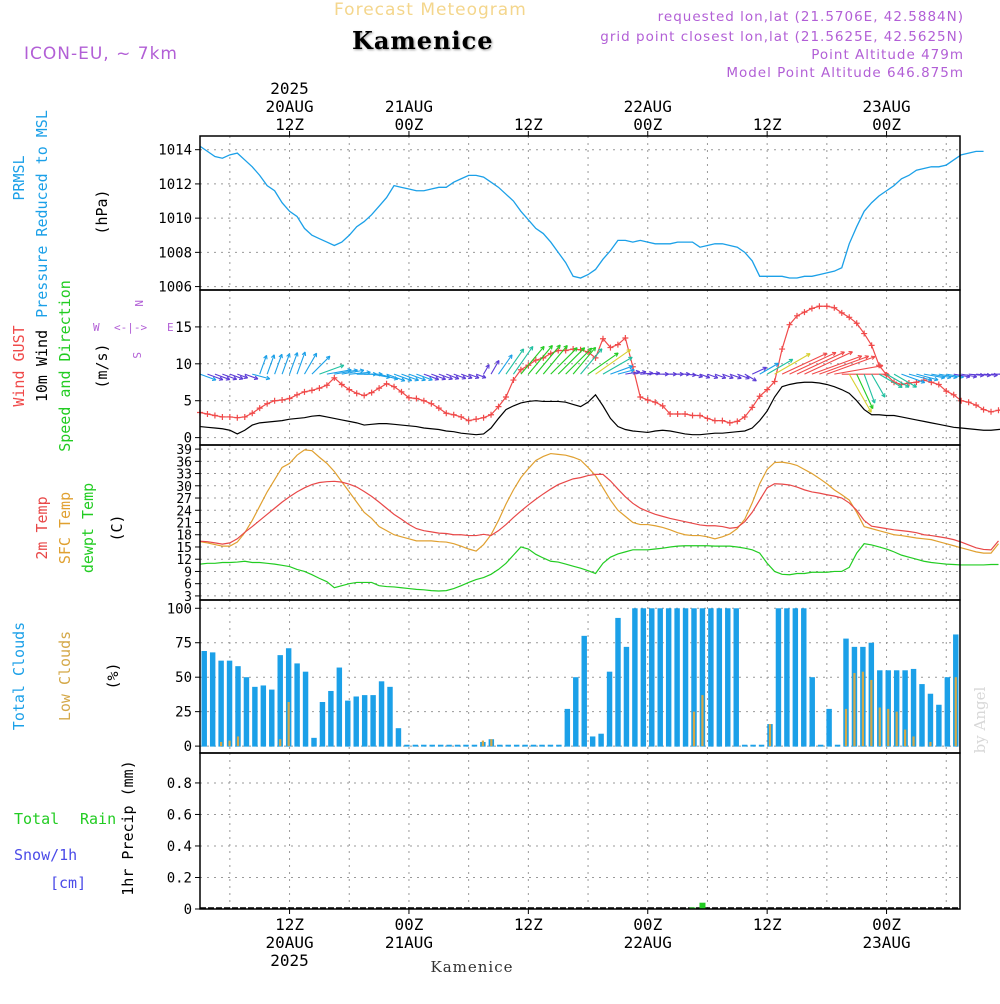 The height and width of the screenshot is (1004, 1000). Describe the element at coordinates (102, 211) in the screenshot. I see `hpa-label: (hPa)` at that location.